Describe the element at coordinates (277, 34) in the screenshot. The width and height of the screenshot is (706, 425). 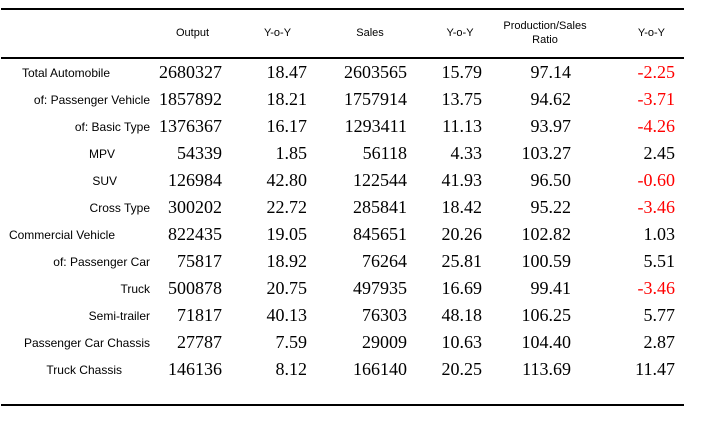
I see `col-header-output-yoy: Y-o-Y` at that location.